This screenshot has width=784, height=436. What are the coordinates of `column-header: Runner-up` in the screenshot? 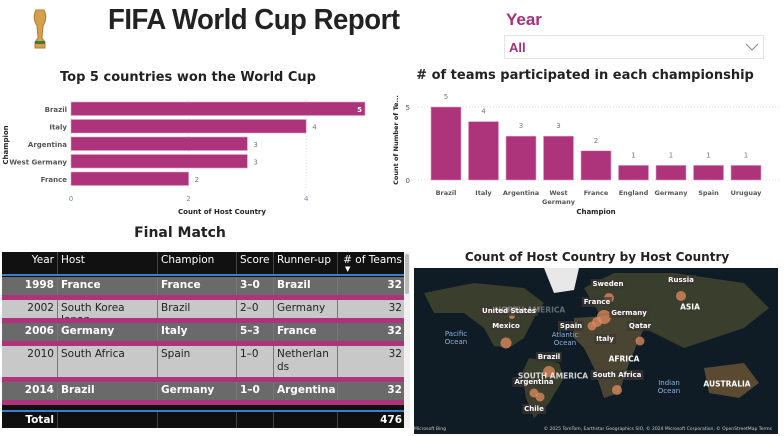 It's located at (306, 263).